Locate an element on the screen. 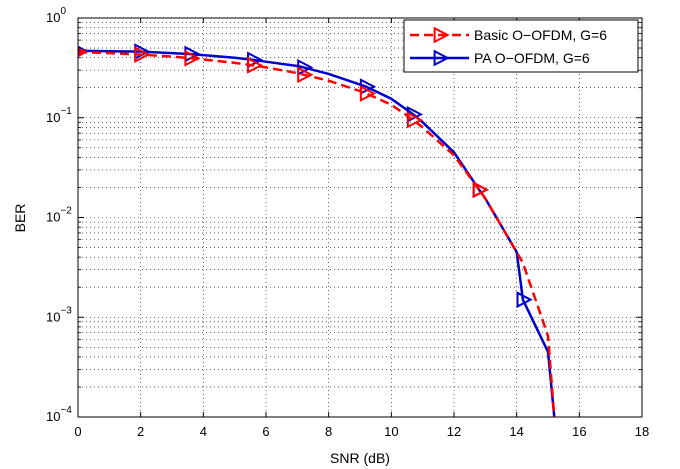  x-tick-label: 12 is located at coordinates (454, 431).